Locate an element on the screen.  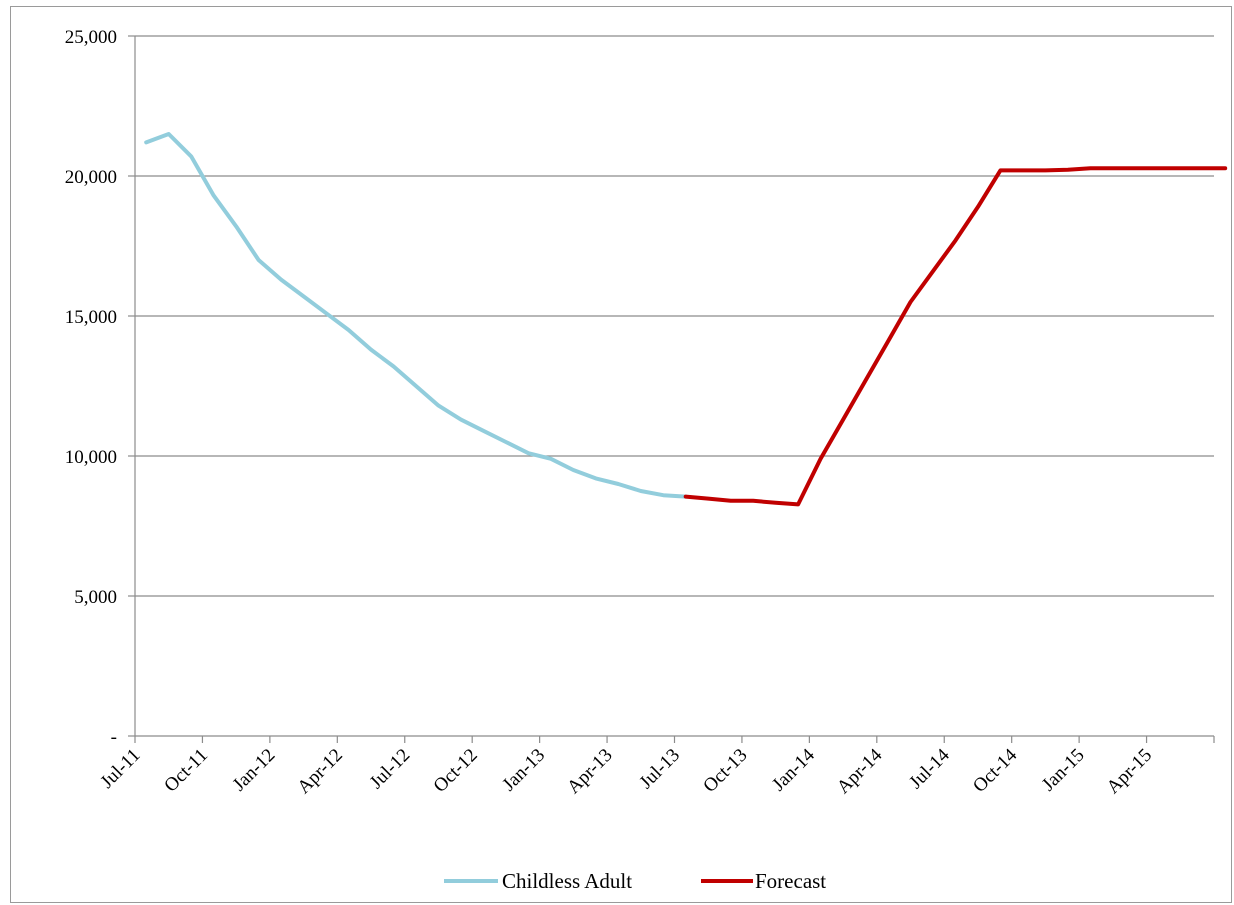
y-tick-label: - is located at coordinates (114, 737).